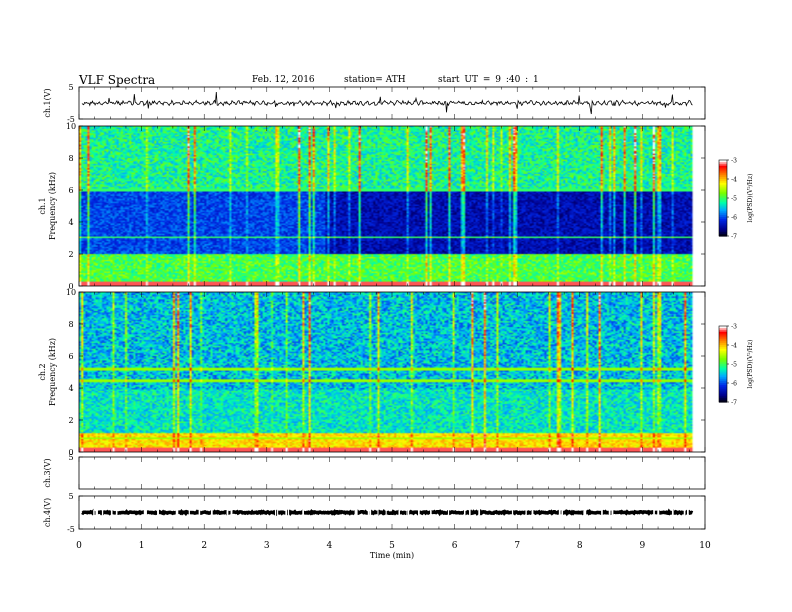 The width and height of the screenshot is (792, 612). Describe the element at coordinates (734, 403) in the screenshot. I see `colorbar-tick-label: -7` at that location.